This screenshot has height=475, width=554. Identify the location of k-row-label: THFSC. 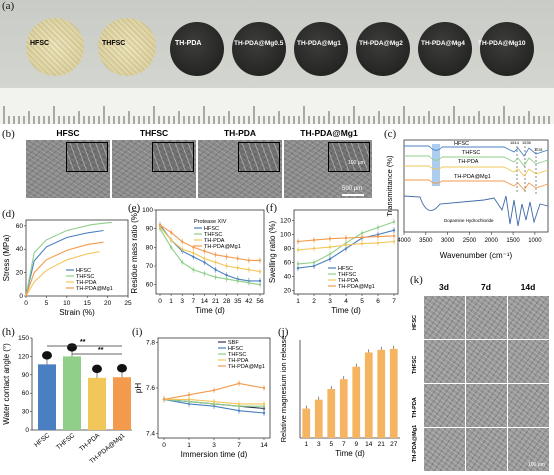
(415, 364).